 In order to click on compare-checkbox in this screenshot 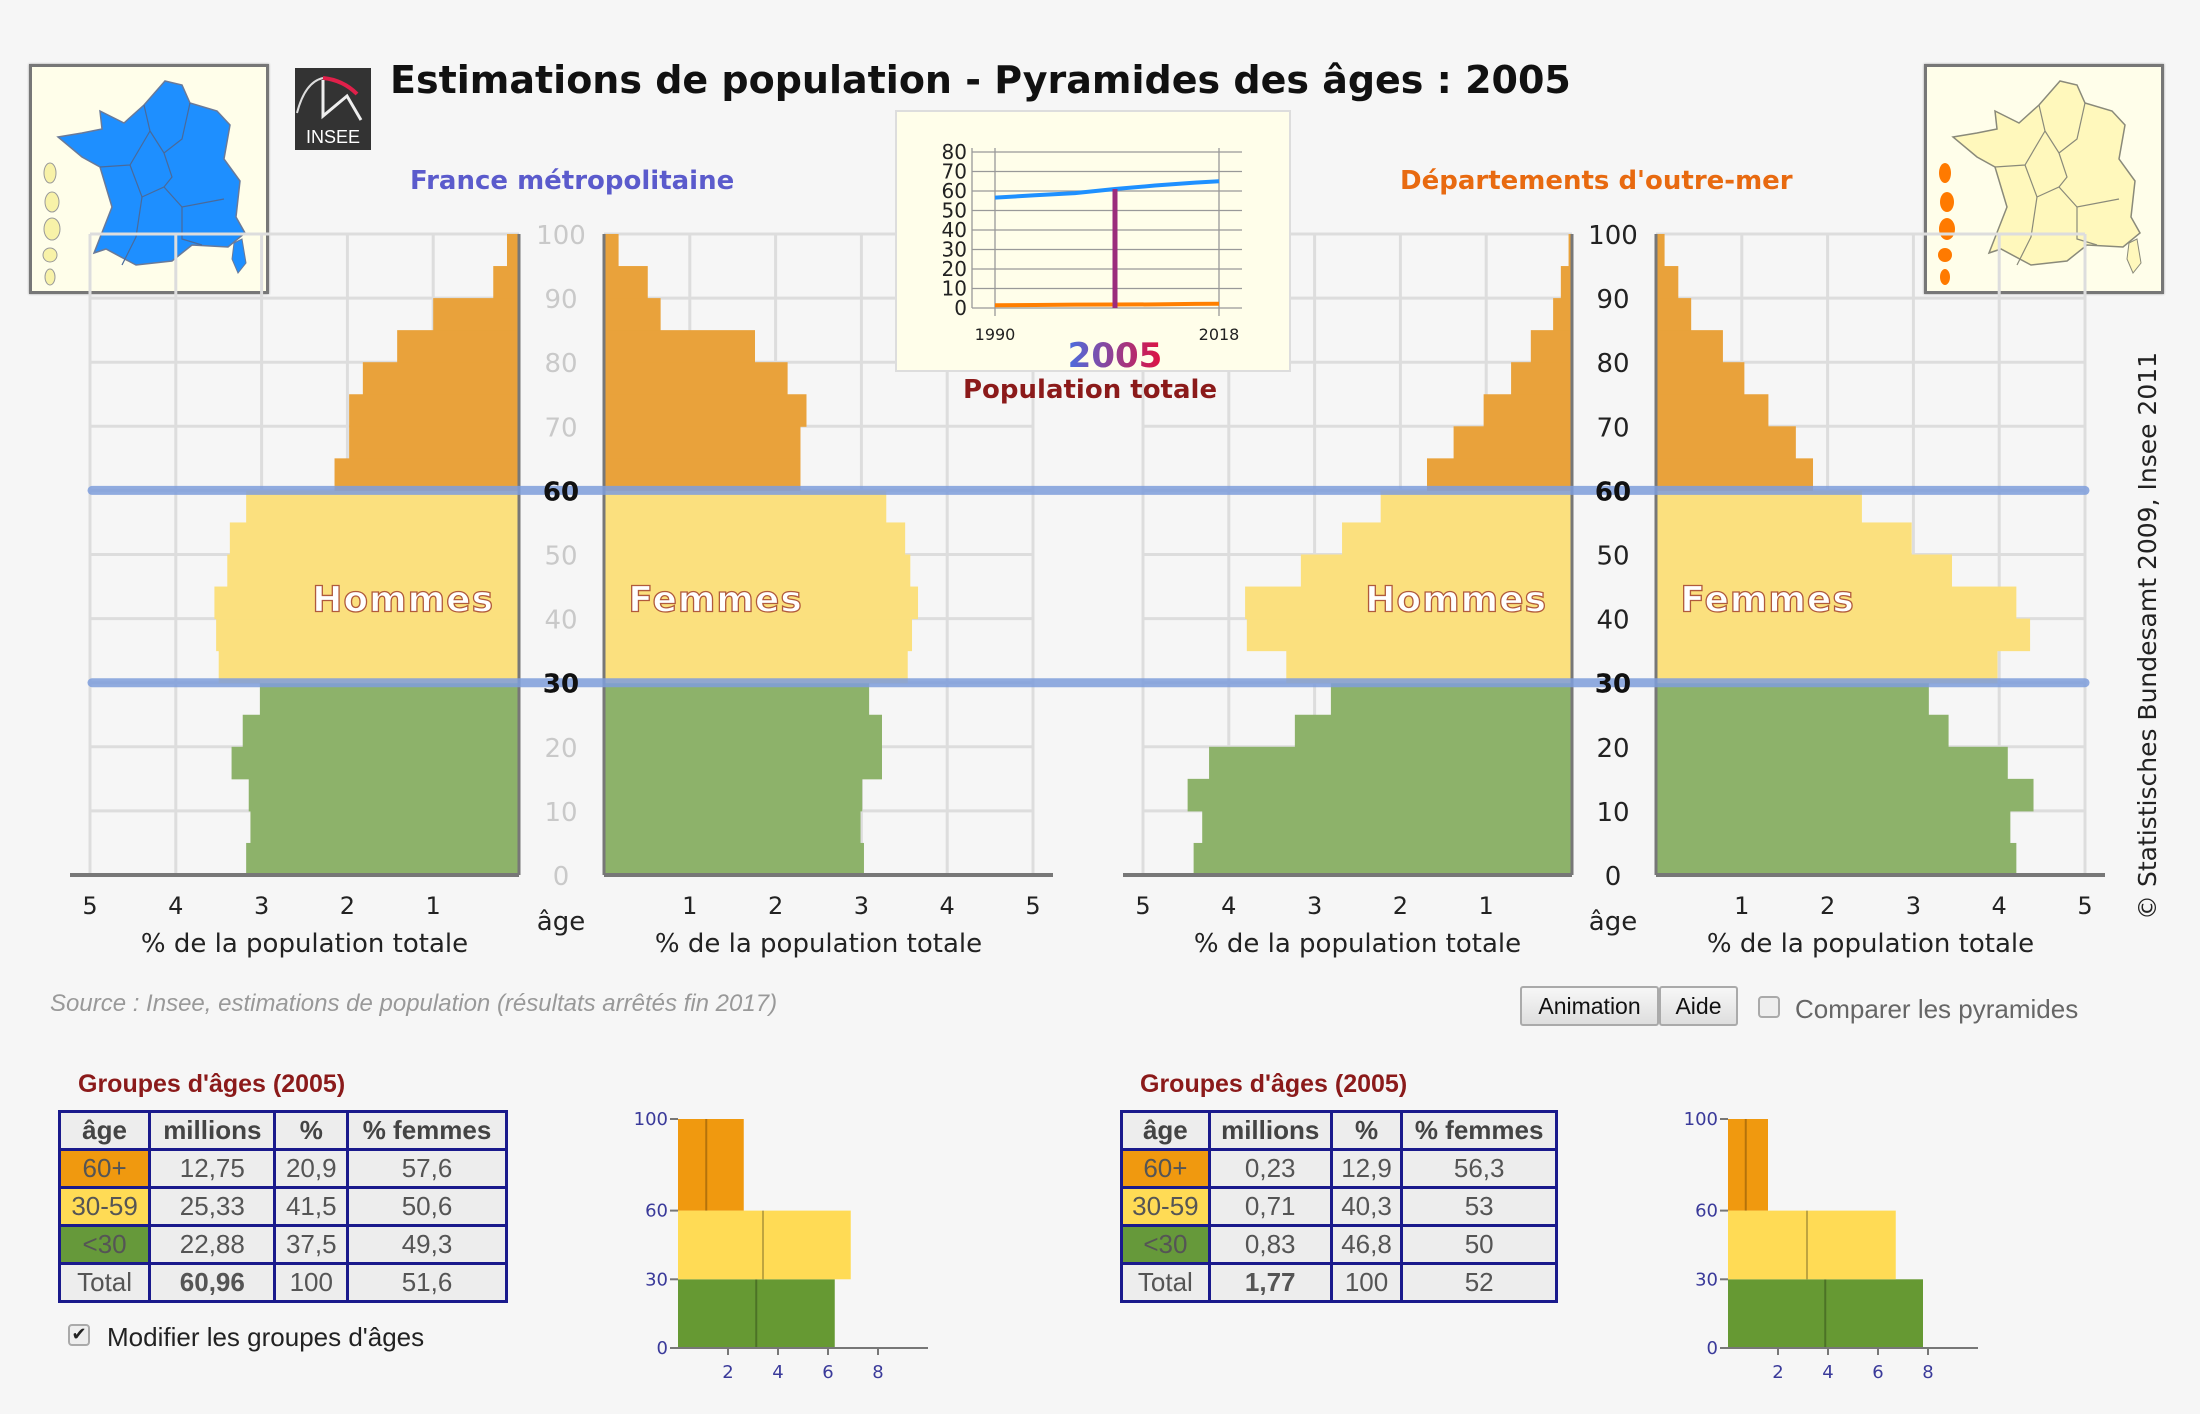, I will do `click(1769, 1007)`.